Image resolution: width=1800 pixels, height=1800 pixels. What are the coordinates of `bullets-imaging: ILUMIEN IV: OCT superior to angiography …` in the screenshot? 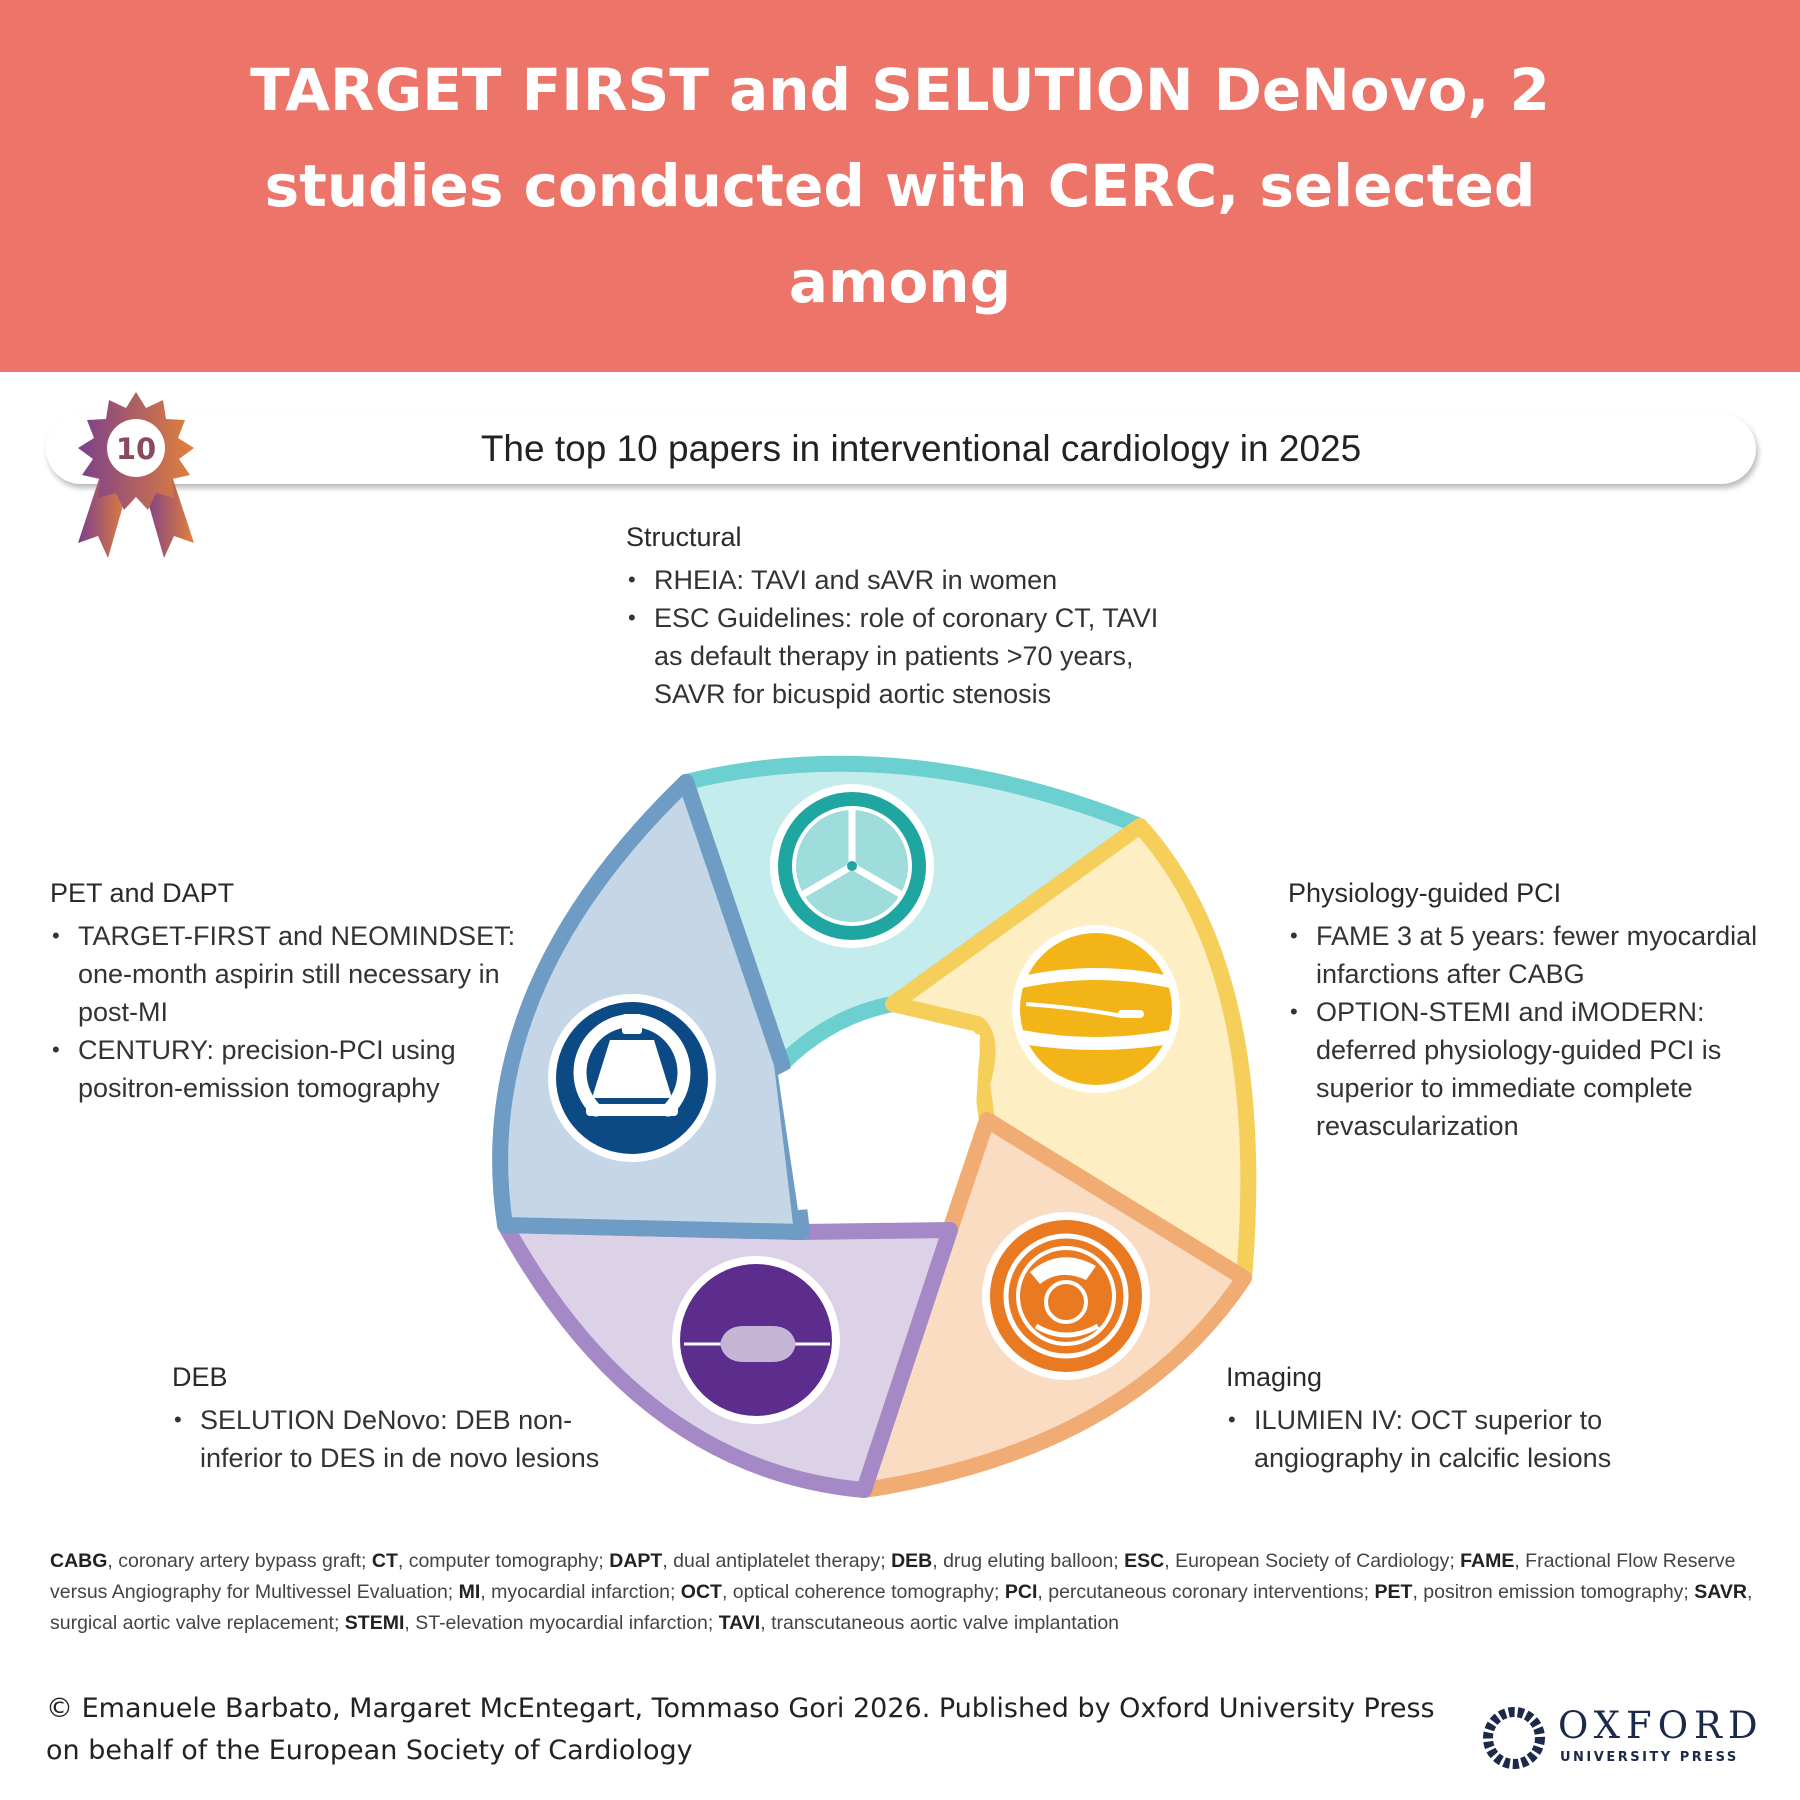 It's located at (1436, 1439).